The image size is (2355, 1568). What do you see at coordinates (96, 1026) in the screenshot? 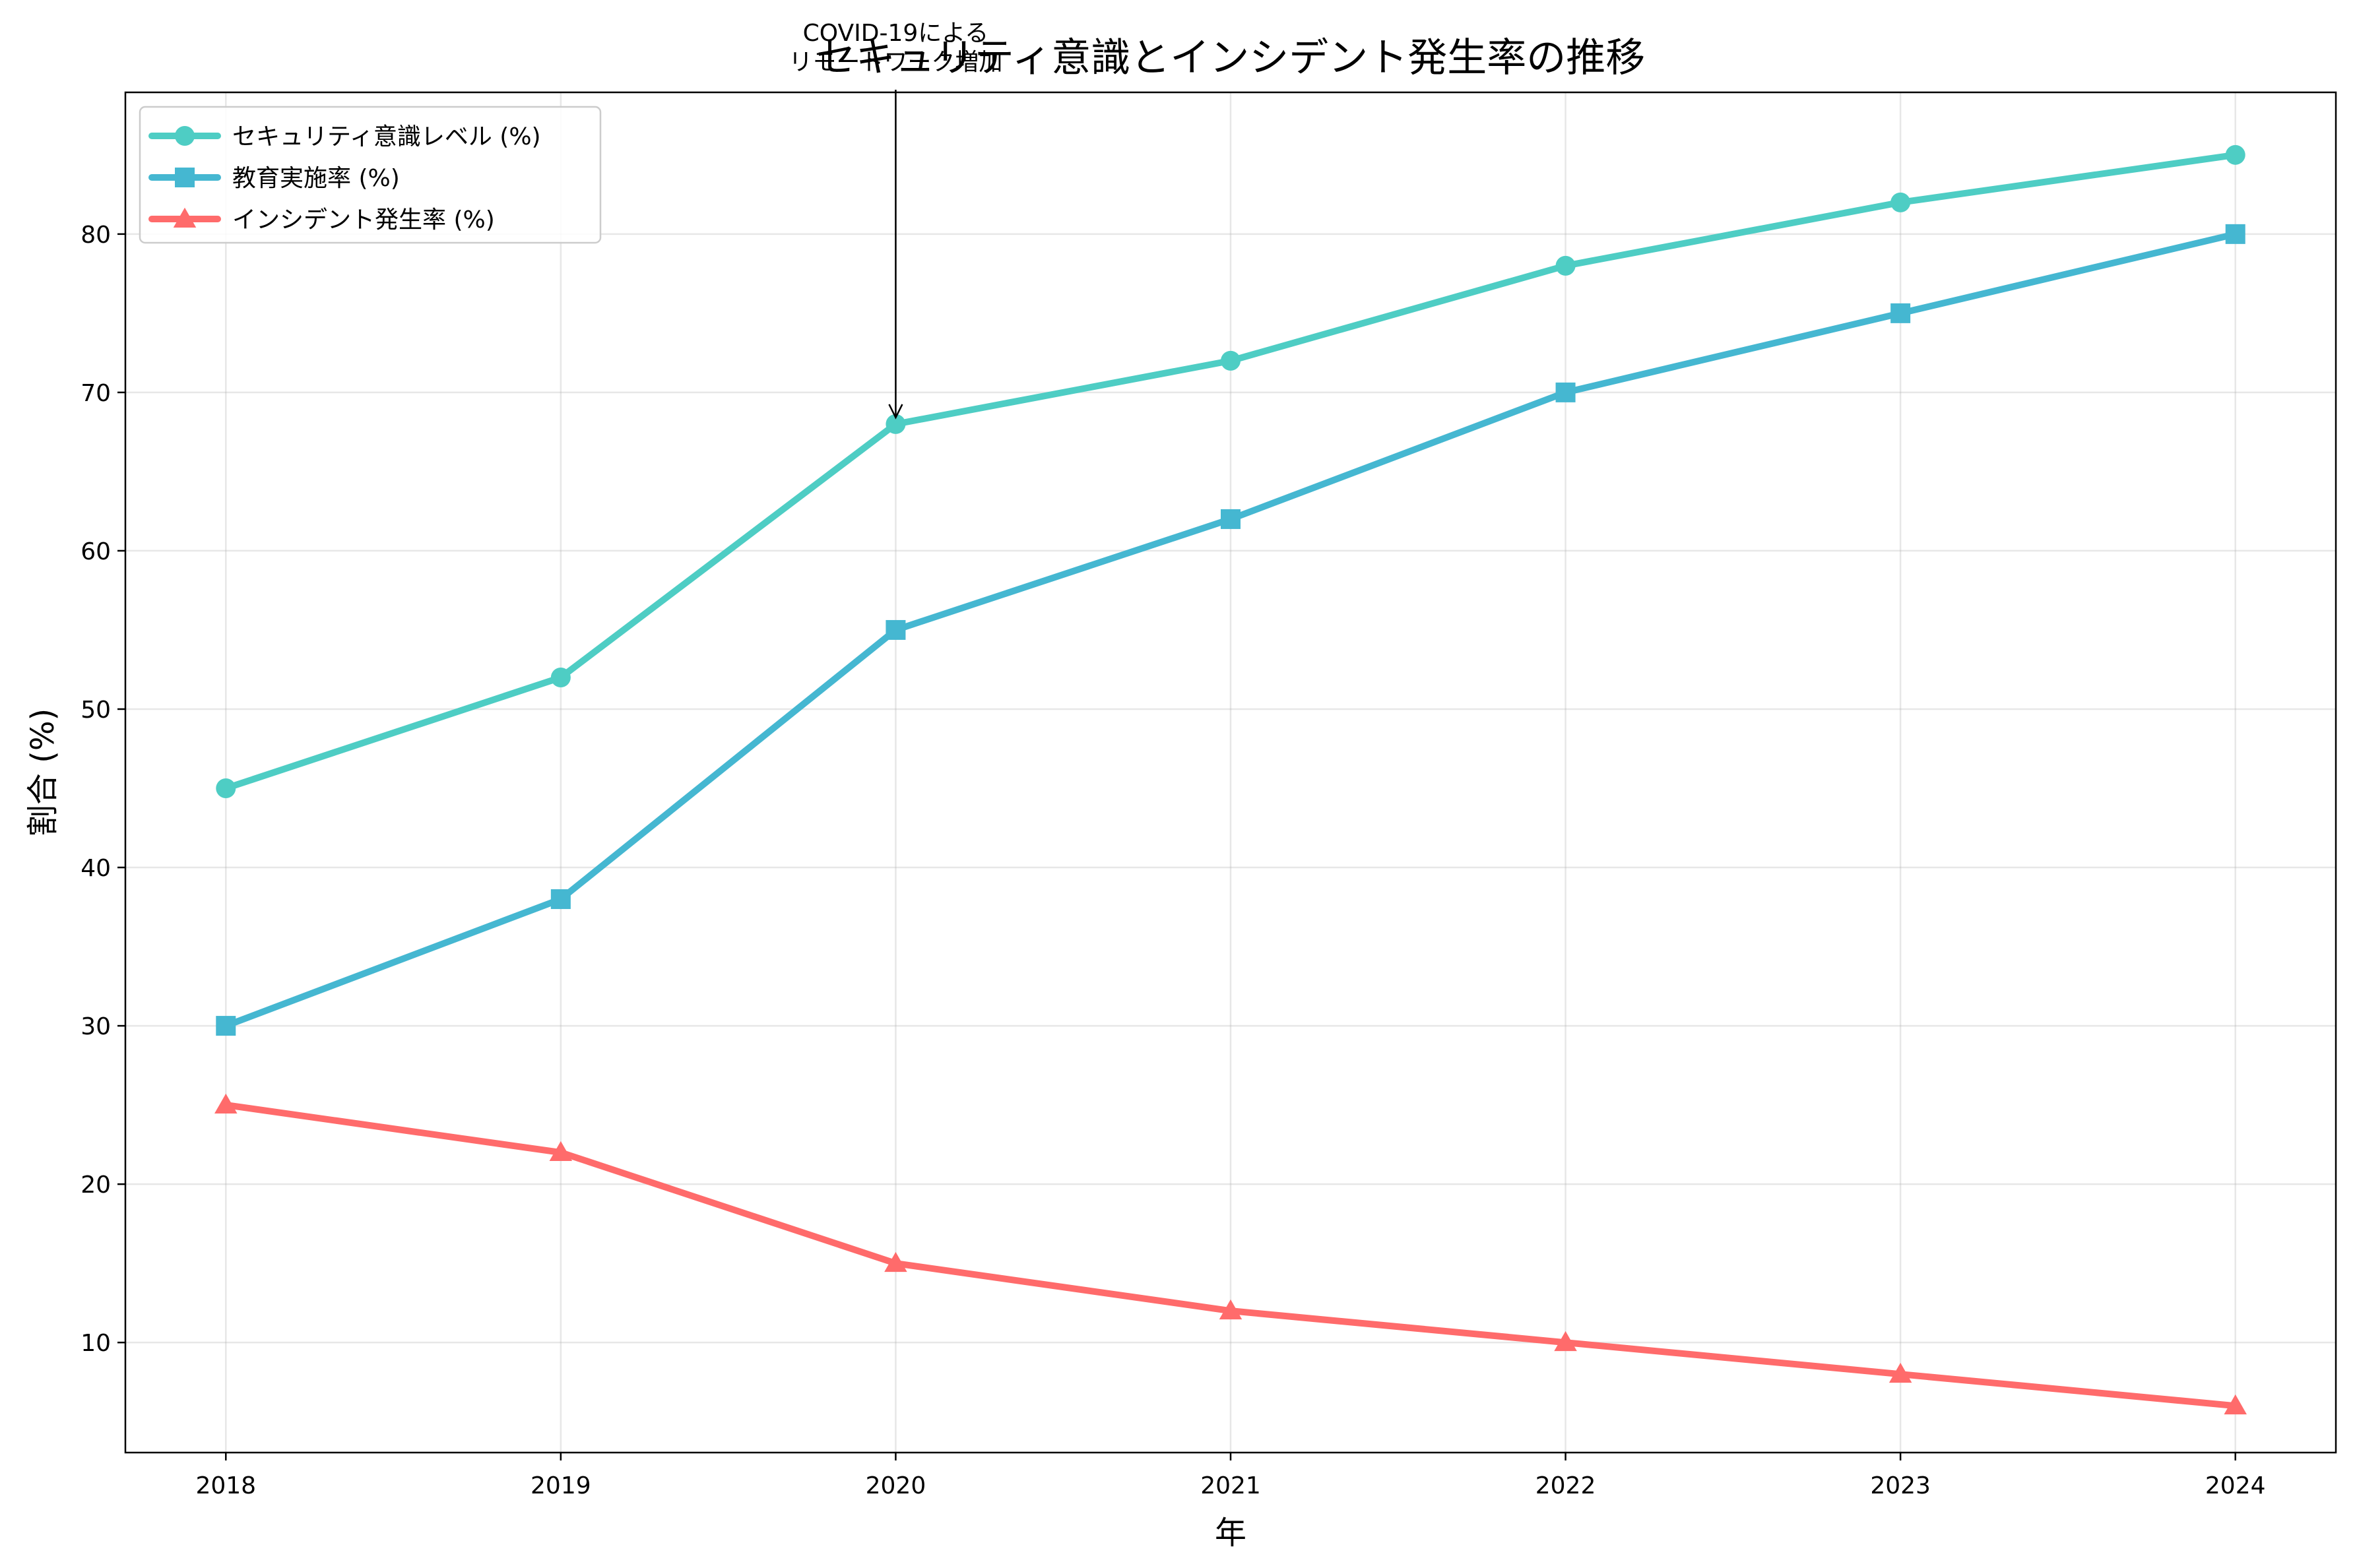
I see `y-tick-label: 30` at bounding box center [96, 1026].